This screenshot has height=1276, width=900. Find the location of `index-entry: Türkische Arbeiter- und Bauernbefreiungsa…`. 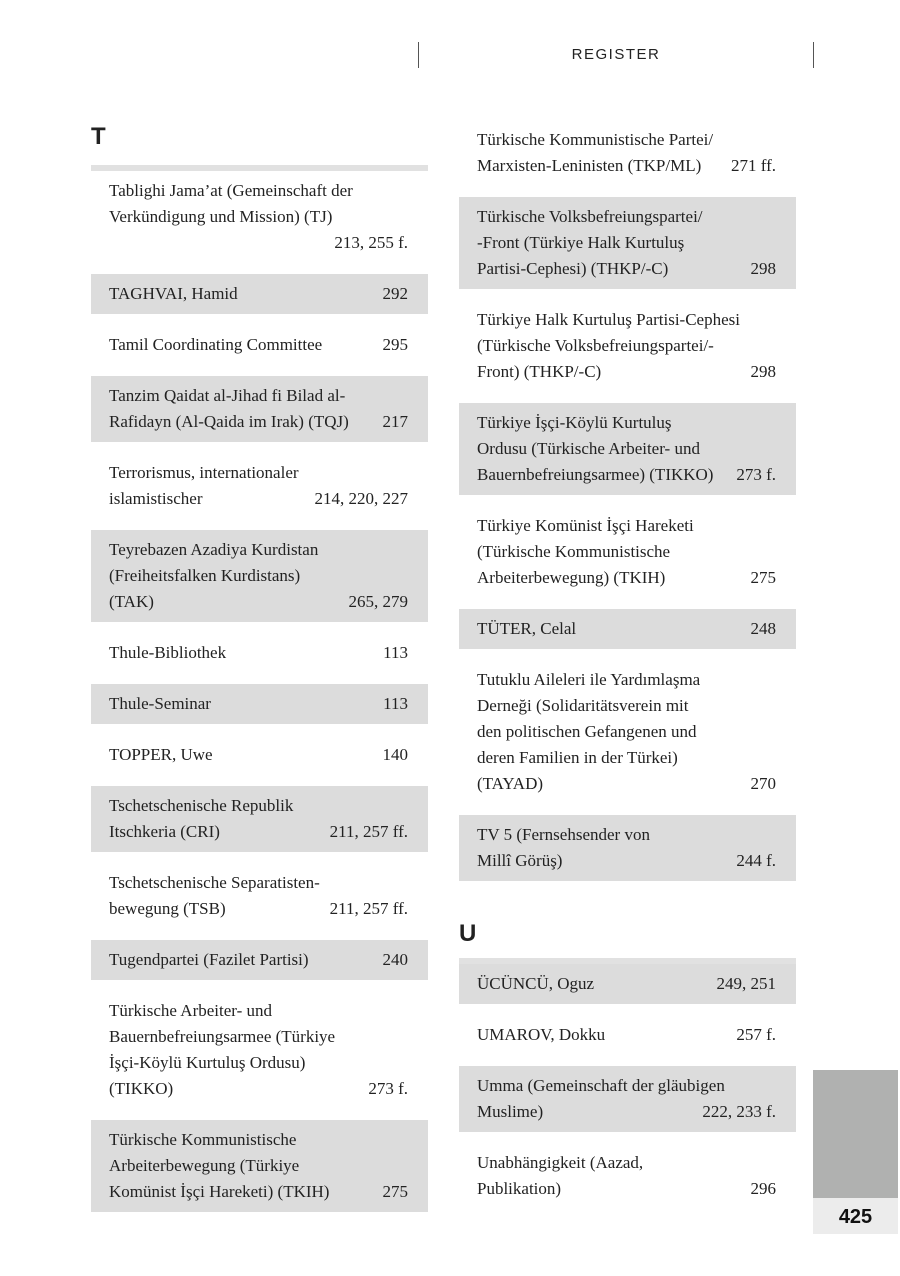

index-entry: Türkische Arbeiter- und Bauernbefreiungsa… is located at coordinates (259, 1050).